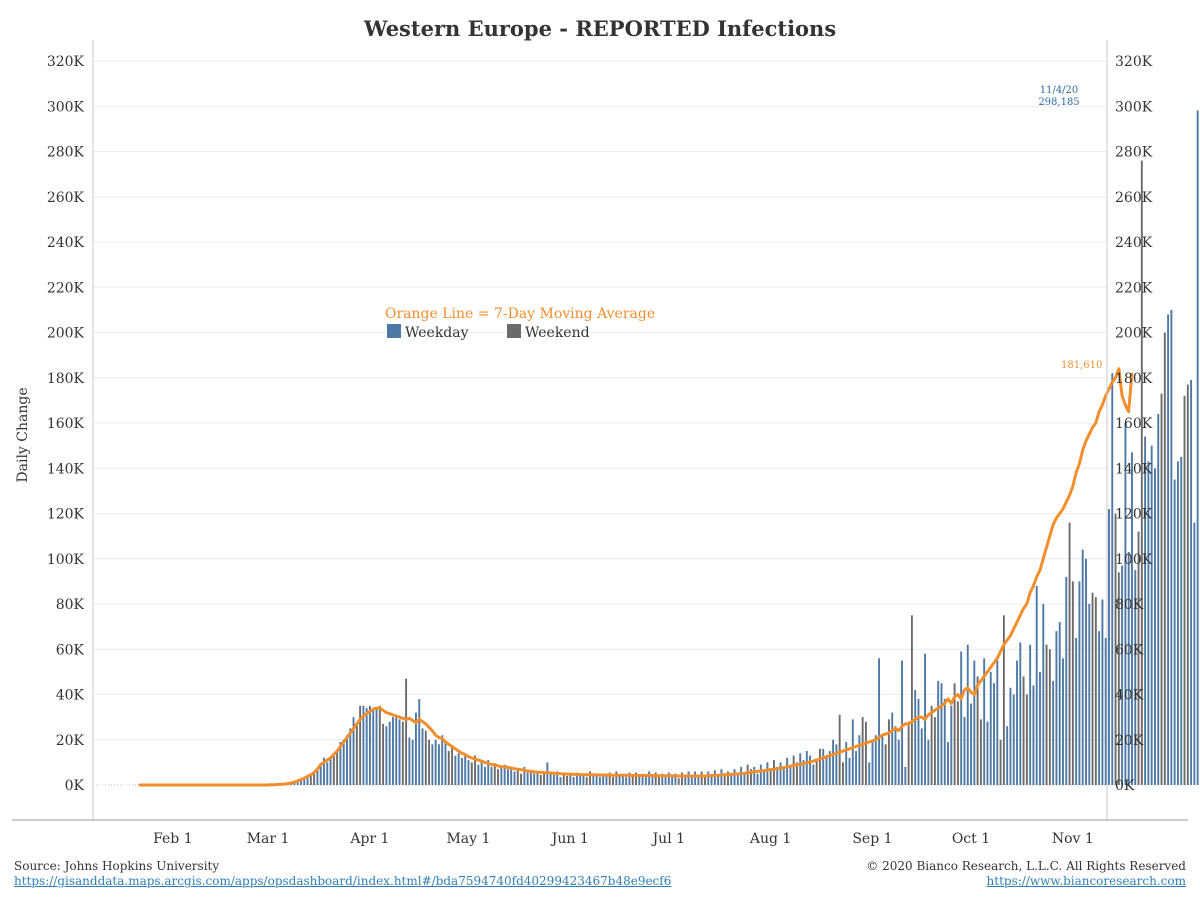 The width and height of the screenshot is (1200, 900). I want to click on site-link: https://www.biancoresearch.com, so click(1086, 881).